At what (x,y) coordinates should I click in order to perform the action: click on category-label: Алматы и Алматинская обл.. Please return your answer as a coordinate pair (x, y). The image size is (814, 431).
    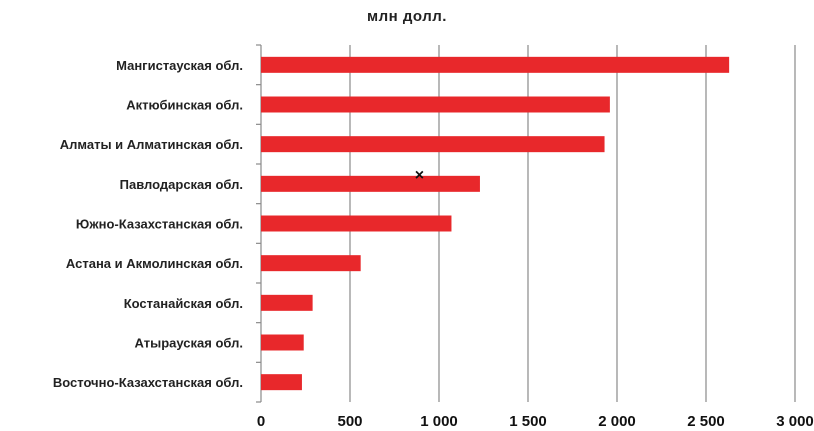
    Looking at the image, I should click on (151, 144).